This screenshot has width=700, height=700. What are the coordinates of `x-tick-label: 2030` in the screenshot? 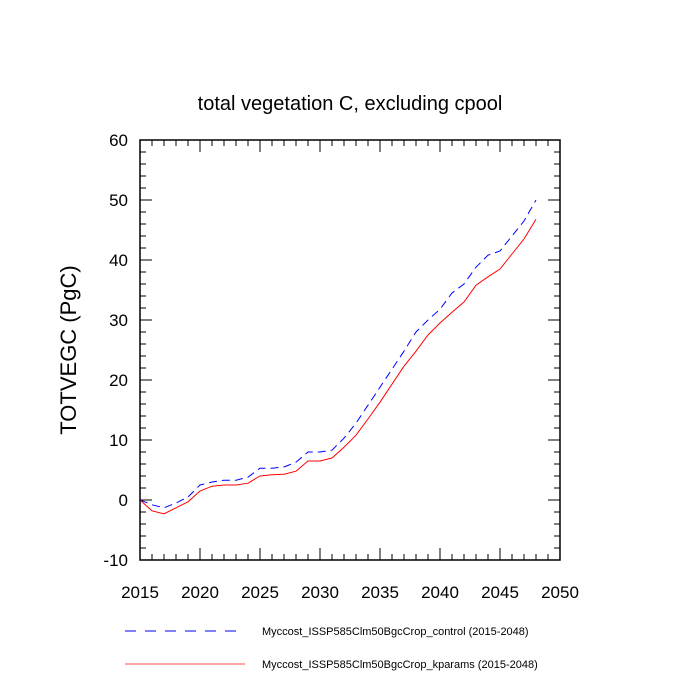 It's located at (320, 592).